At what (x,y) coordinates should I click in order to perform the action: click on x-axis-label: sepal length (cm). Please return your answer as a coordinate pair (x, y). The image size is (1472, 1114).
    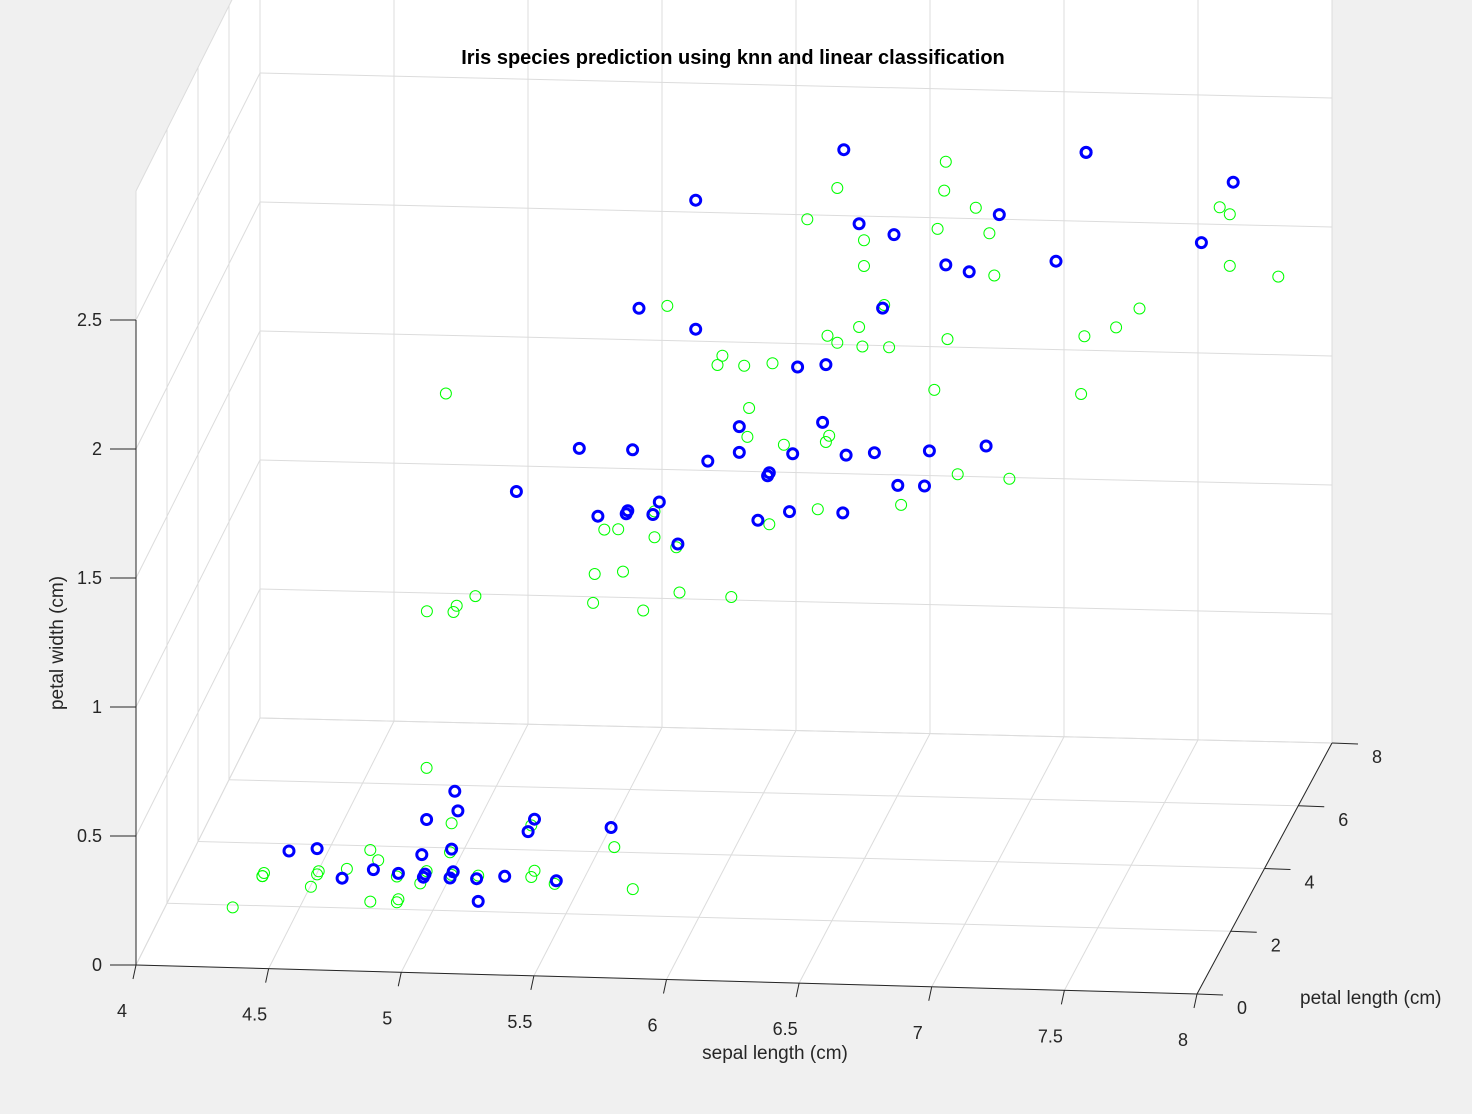
    Looking at the image, I should click on (775, 1053).